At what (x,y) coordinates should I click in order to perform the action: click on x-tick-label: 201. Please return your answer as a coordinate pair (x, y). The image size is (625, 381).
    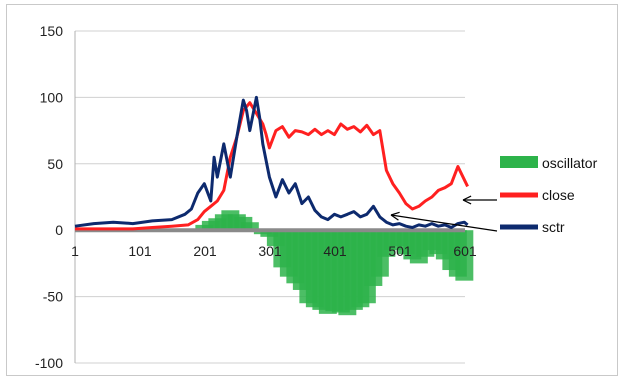
    Looking at the image, I should click on (205, 251).